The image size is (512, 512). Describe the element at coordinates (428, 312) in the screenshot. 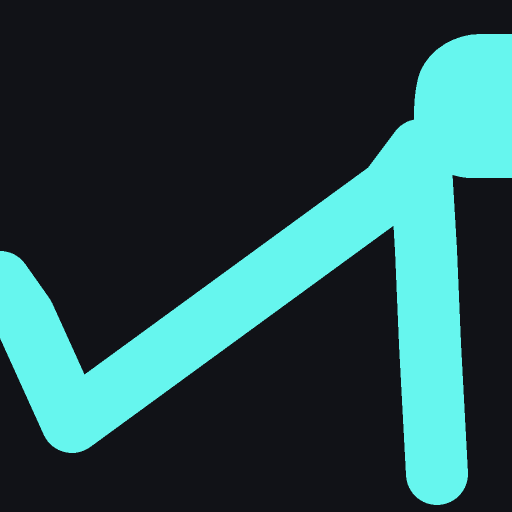

I see `freehand-stroke-vertical` at that location.